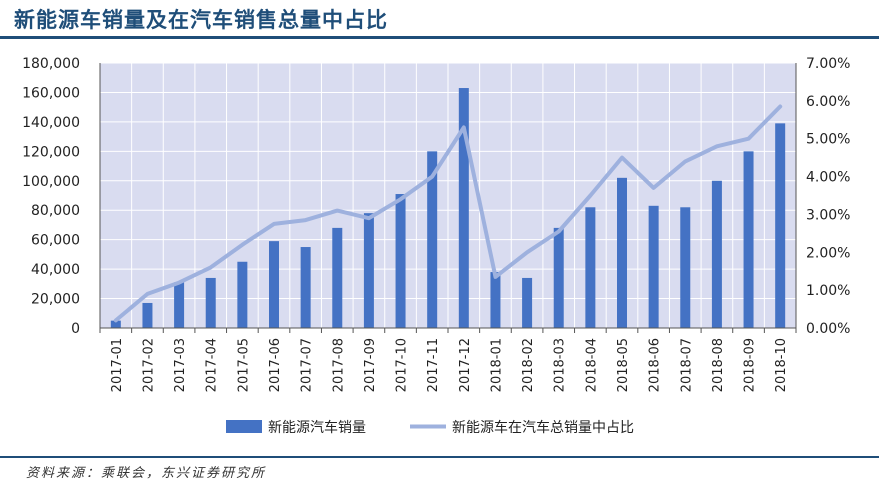 Image resolution: width=879 pixels, height=488 pixels. Describe the element at coordinates (402, 365) in the screenshot. I see `x-tick-label: 2017-10` at that location.